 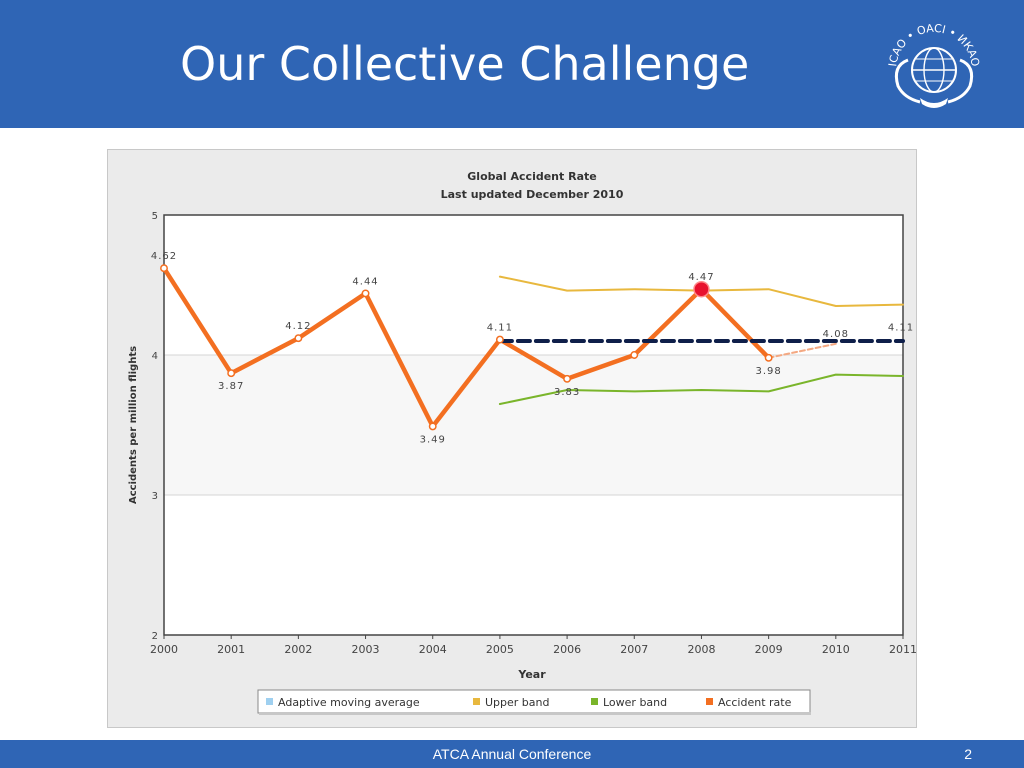 I want to click on chart-title: Global Accident Rate, so click(x=531, y=176).